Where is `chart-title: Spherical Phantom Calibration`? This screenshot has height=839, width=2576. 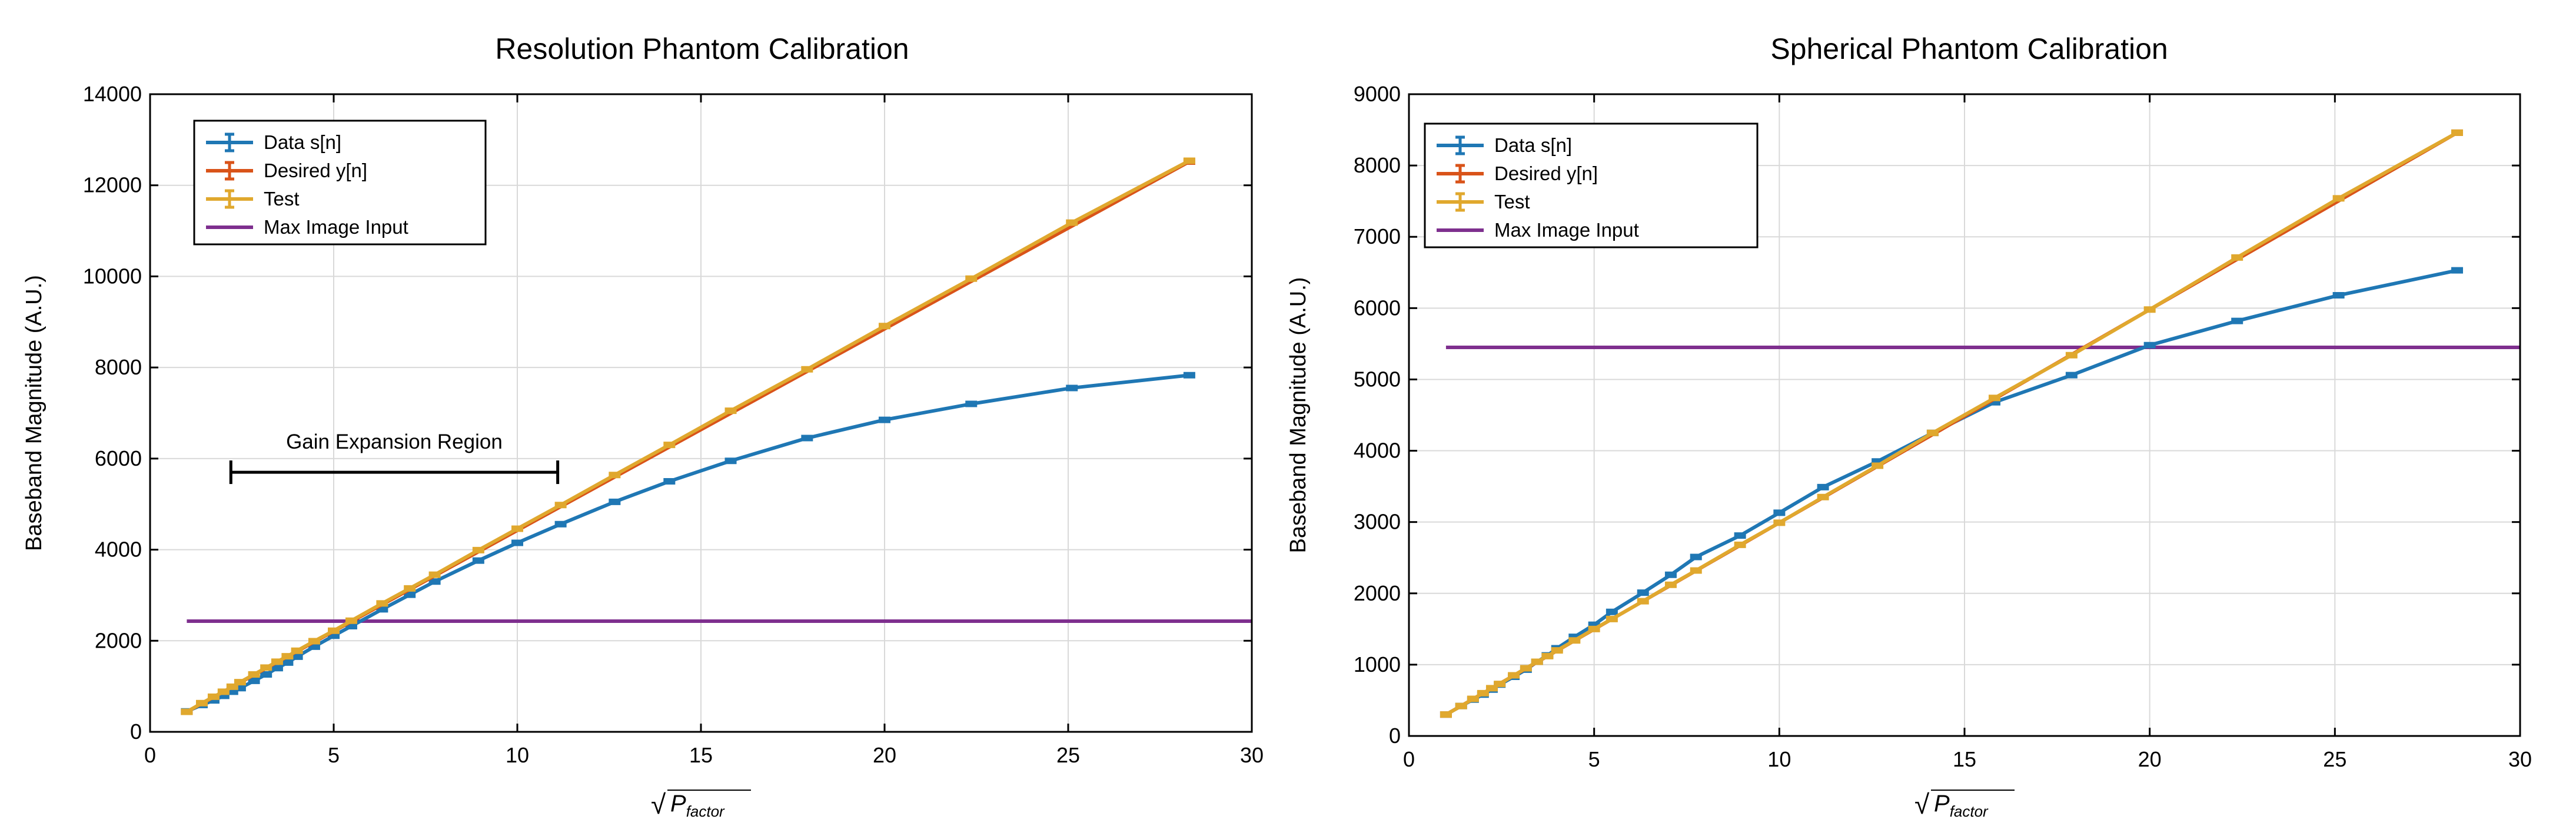
chart-title: Spherical Phantom Calibration is located at coordinates (1969, 48).